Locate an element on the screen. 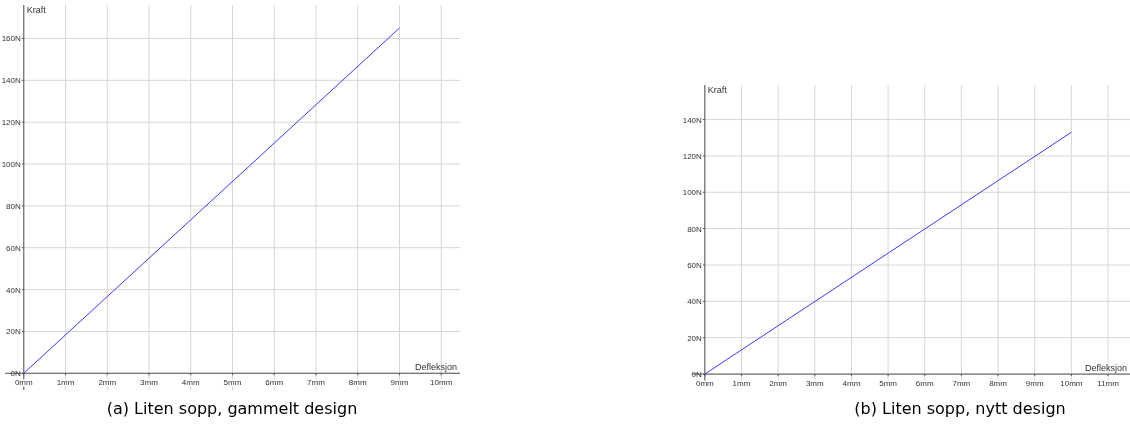 Image resolution: width=1130 pixels, height=427 pixels. x-tick-label: 0mm is located at coordinates (705, 384).